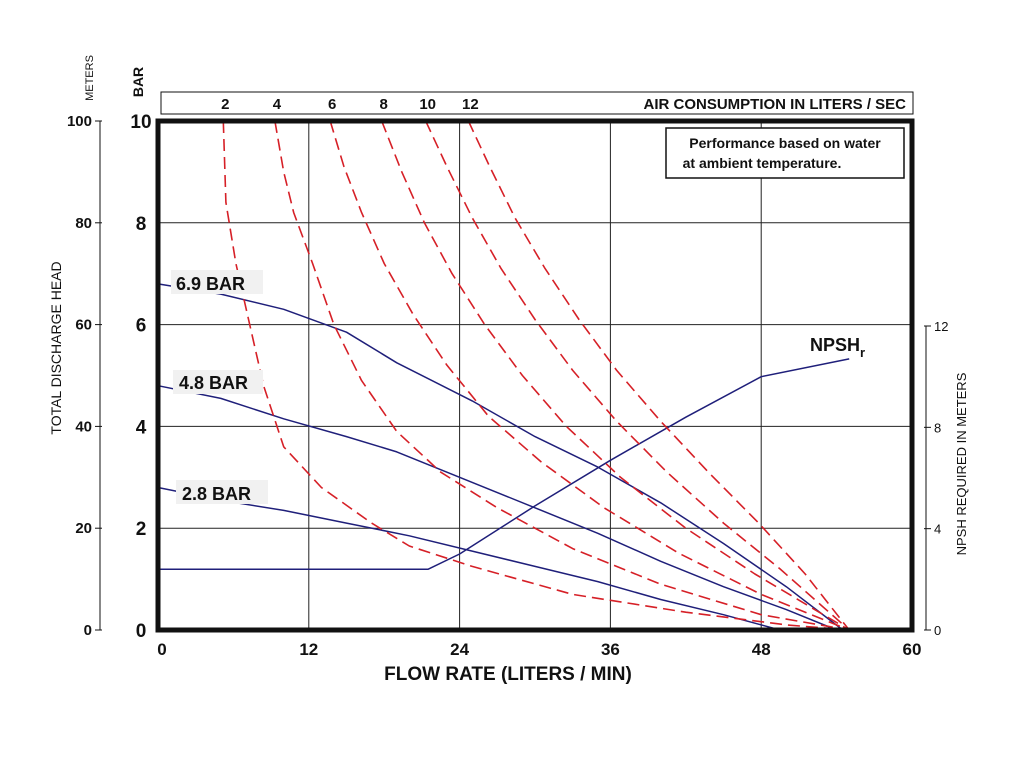 The height and width of the screenshot is (768, 1024). I want to click on x-axis-title: FLOW RATE (LITERS / MIN), so click(508, 674).